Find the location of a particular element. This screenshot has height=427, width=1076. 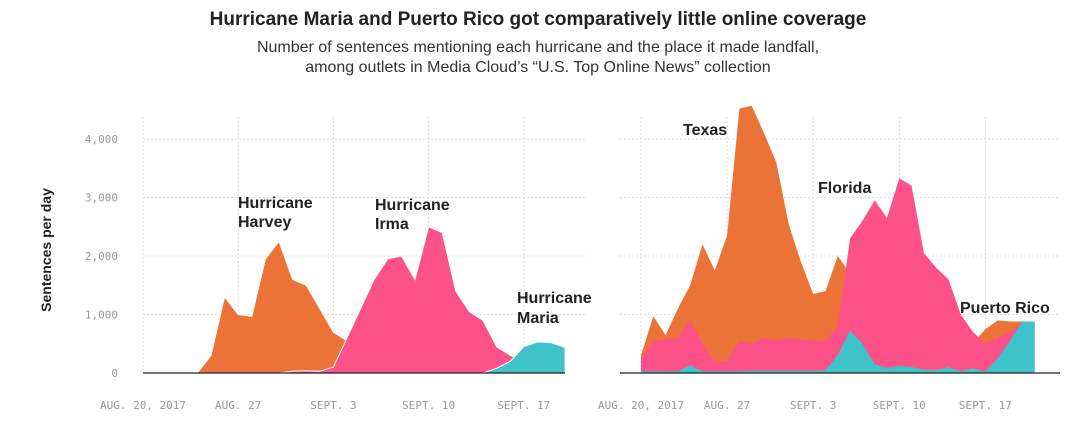

annotation-harvey-line-1: Hurricane is located at coordinates (275, 203).